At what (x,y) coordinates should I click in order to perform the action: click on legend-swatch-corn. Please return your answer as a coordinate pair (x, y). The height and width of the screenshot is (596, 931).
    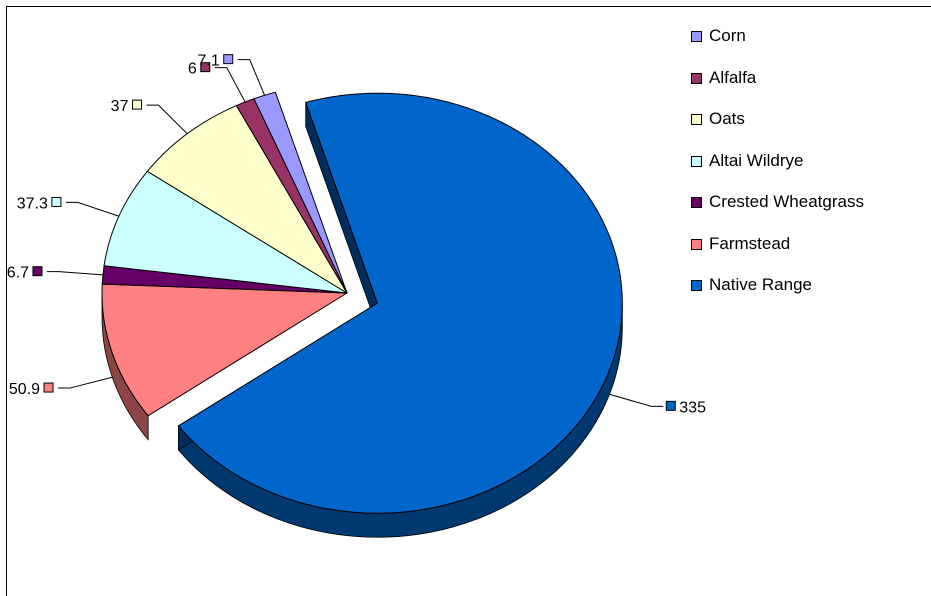
    Looking at the image, I should click on (696, 36).